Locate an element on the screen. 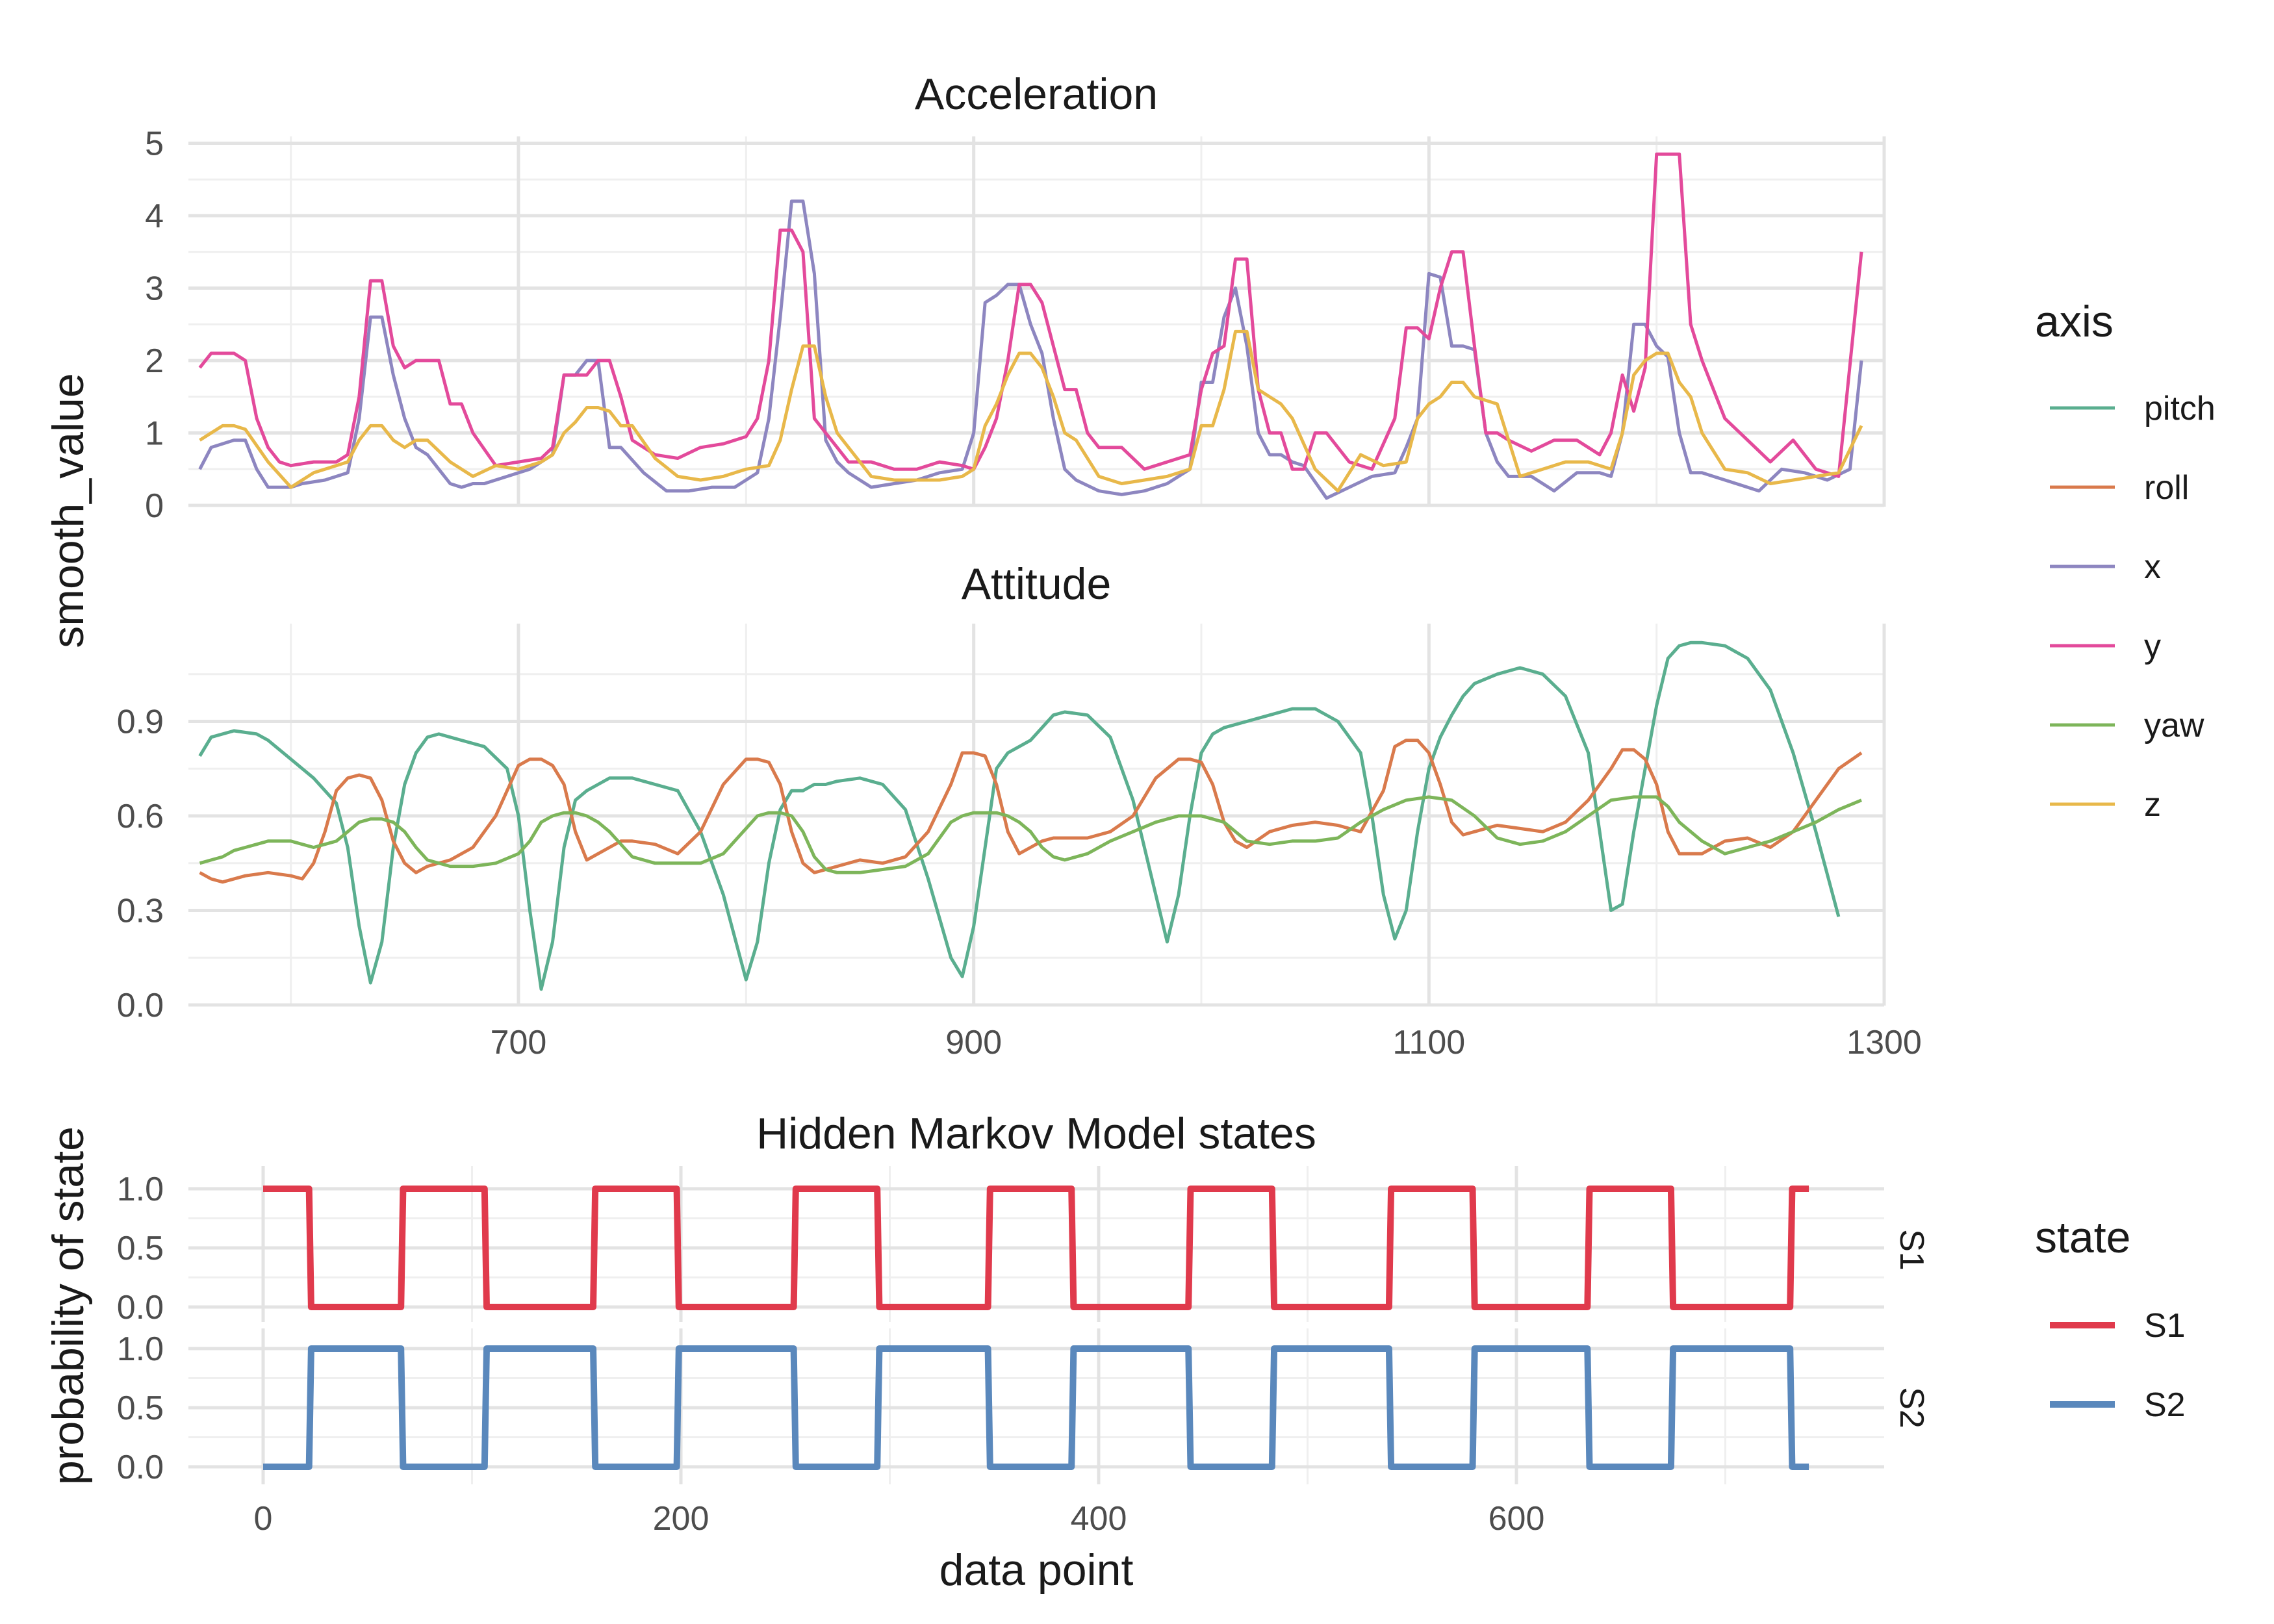 This screenshot has width=2274, height=1624. acc-y-tick-label: 5 is located at coordinates (154, 144).